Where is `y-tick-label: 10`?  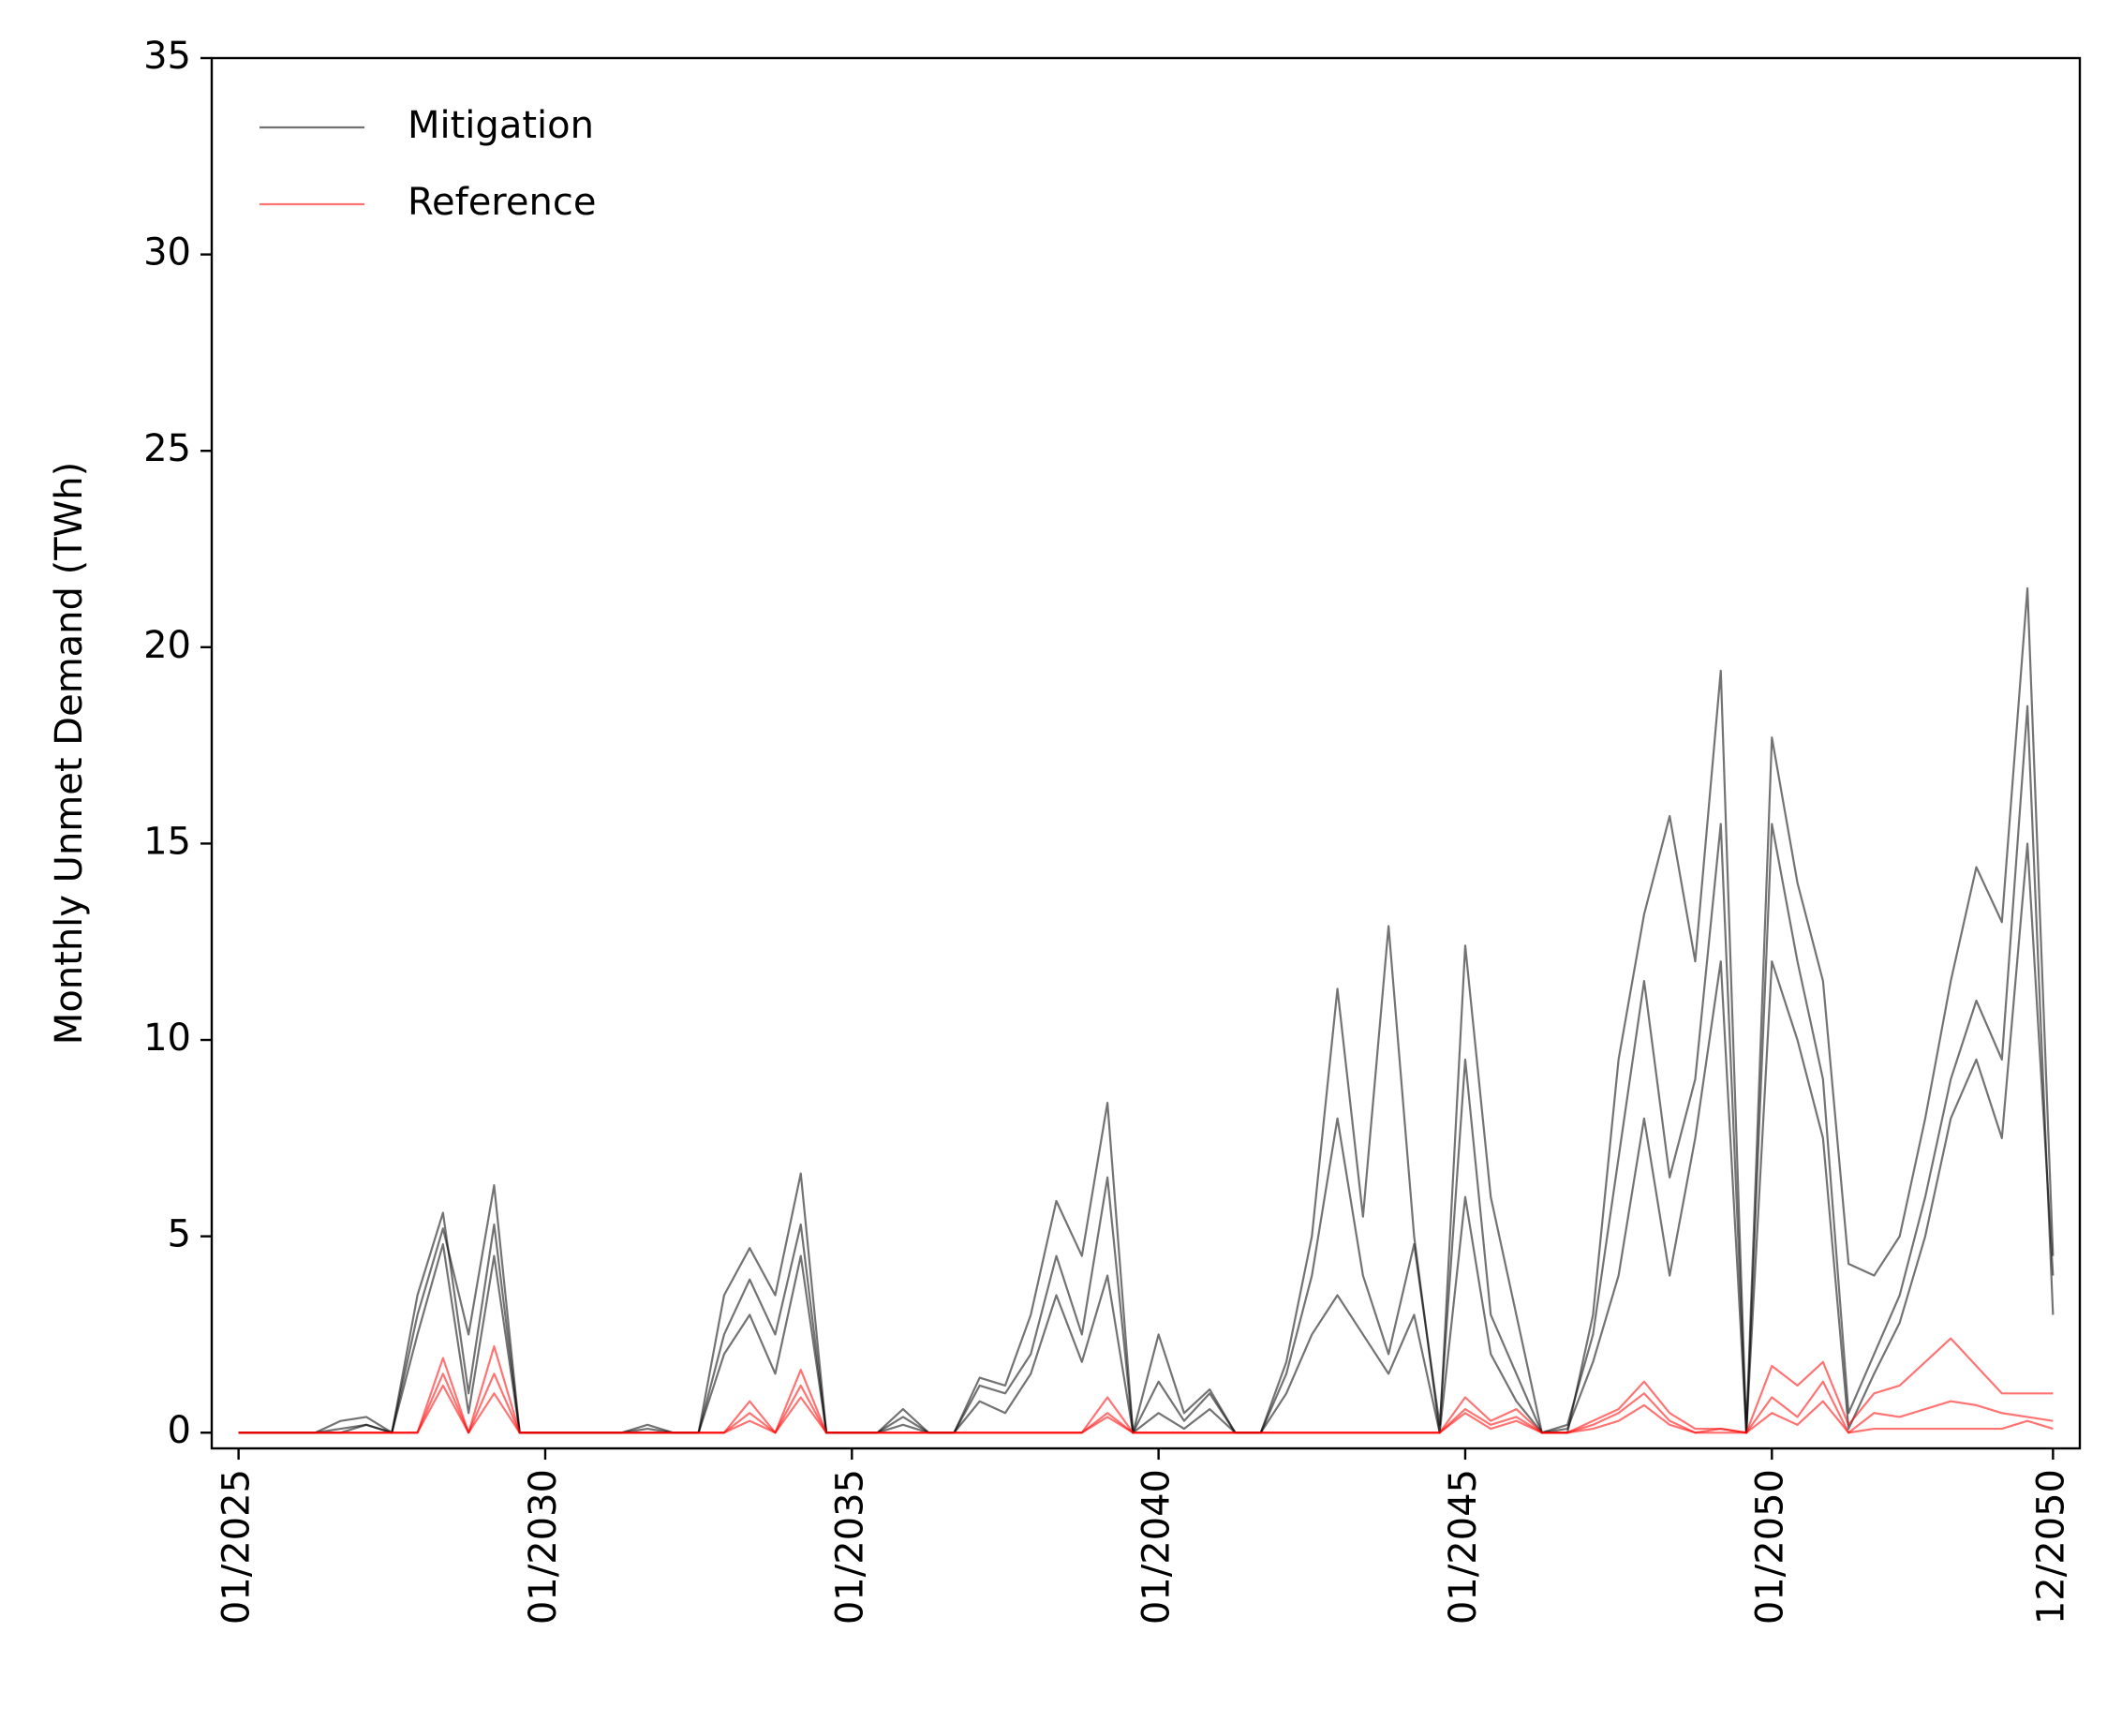 y-tick-label: 10 is located at coordinates (167, 1038).